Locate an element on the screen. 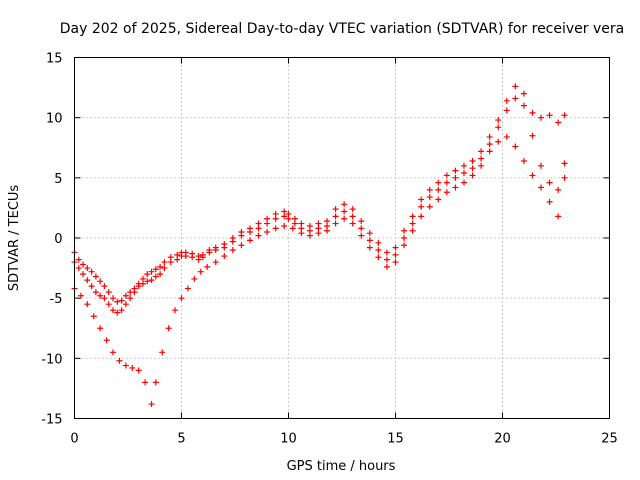 This screenshot has width=640, height=480. y-tick-label: -5 is located at coordinates (56, 299).